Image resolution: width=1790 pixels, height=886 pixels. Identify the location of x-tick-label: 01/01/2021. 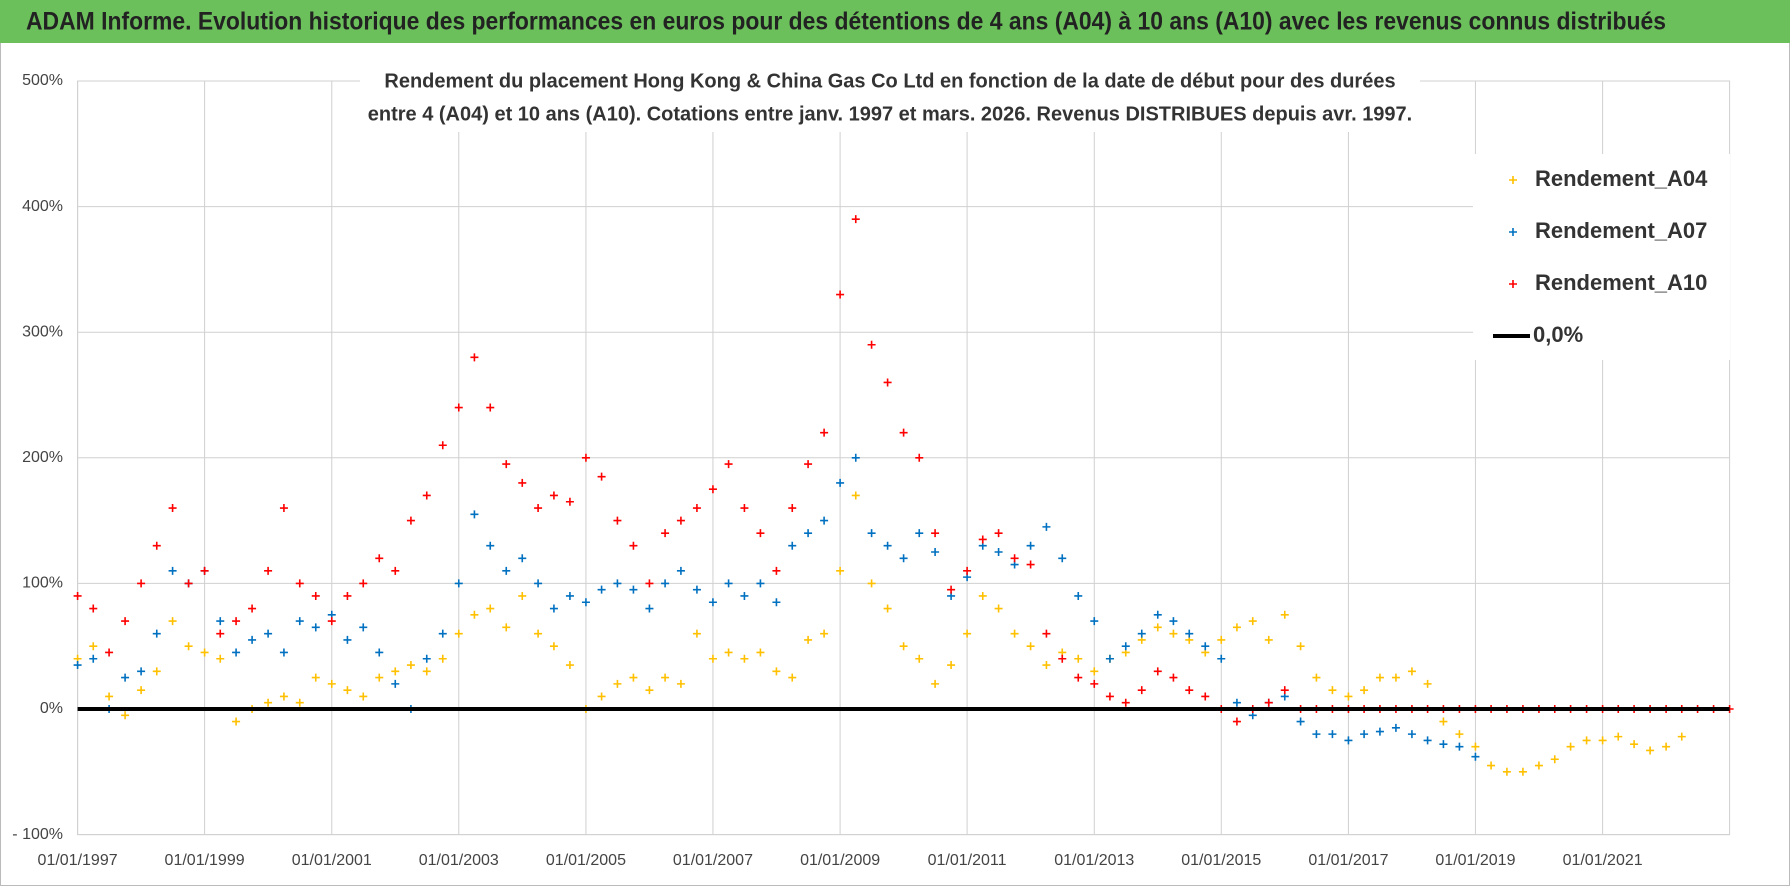
(1603, 860).